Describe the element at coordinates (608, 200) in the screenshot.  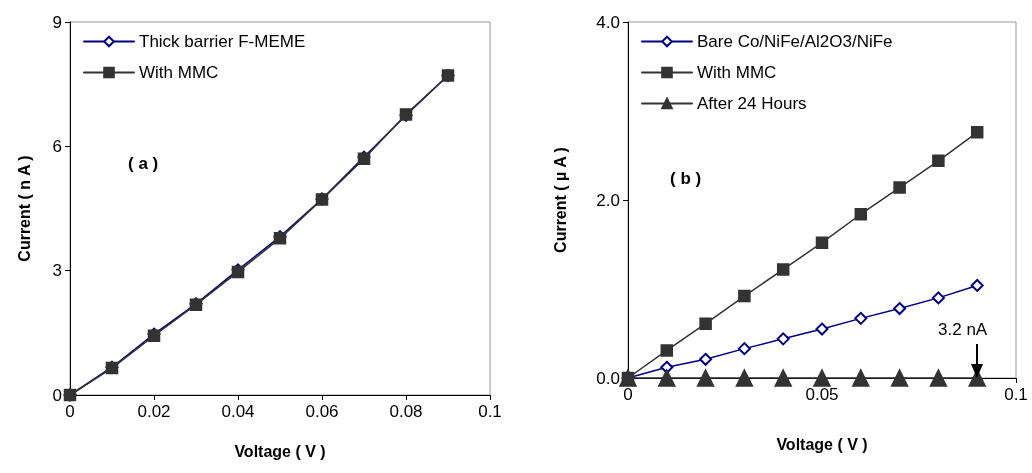
I see `y-tick-label: 2.0` at that location.